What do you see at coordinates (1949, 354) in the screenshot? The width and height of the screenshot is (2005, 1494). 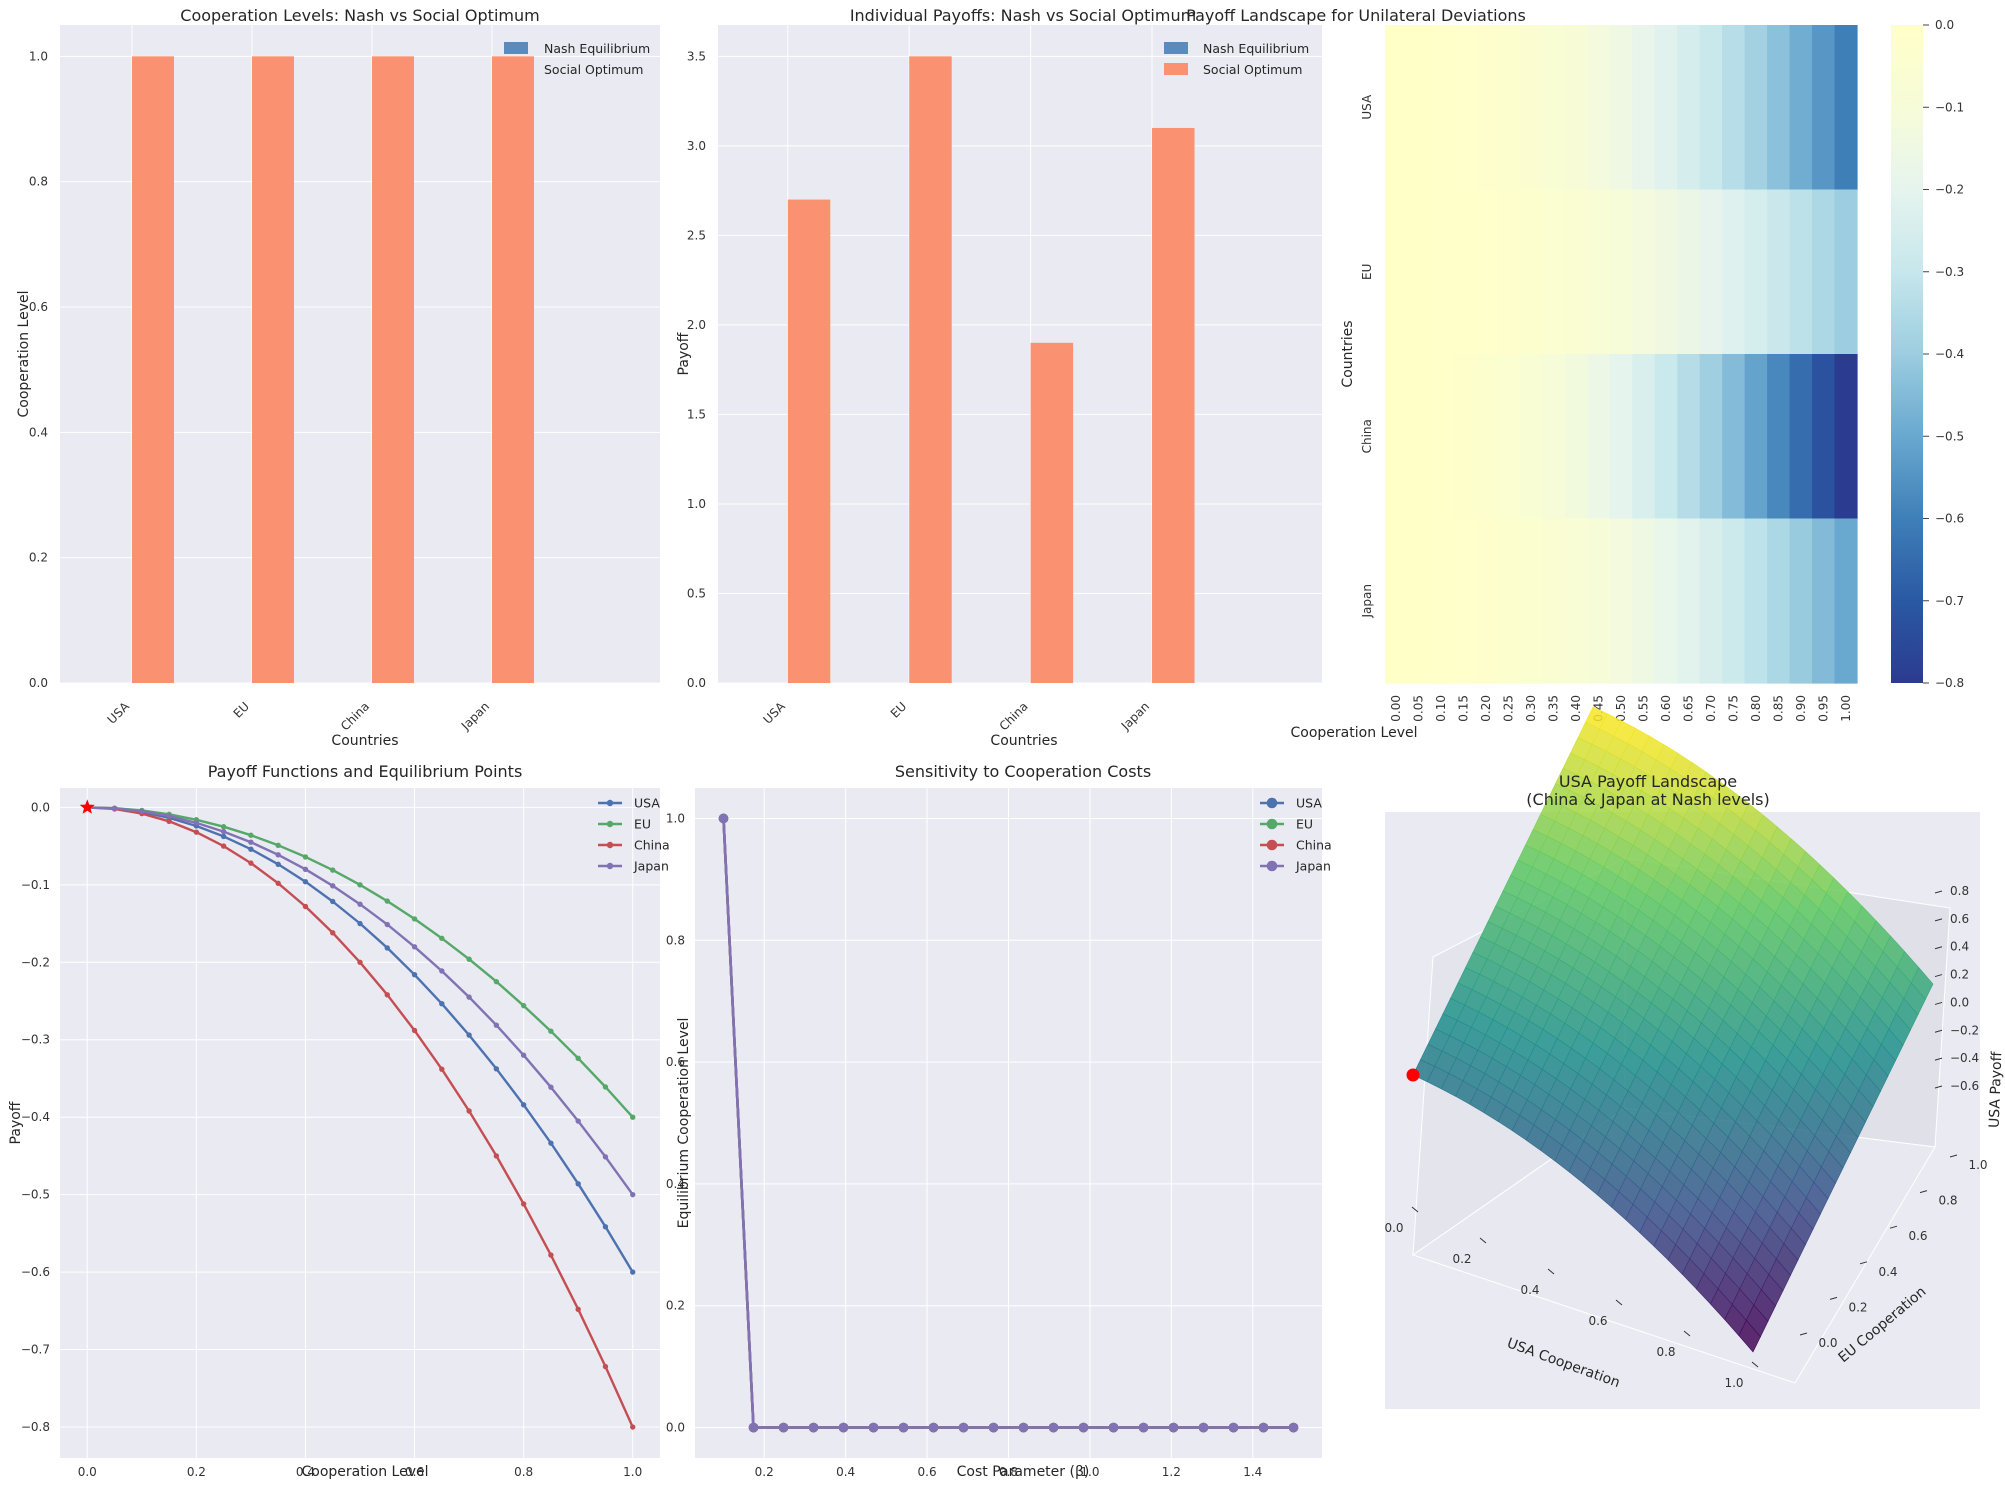 I see `colorbar-tick-label: −0.4` at bounding box center [1949, 354].